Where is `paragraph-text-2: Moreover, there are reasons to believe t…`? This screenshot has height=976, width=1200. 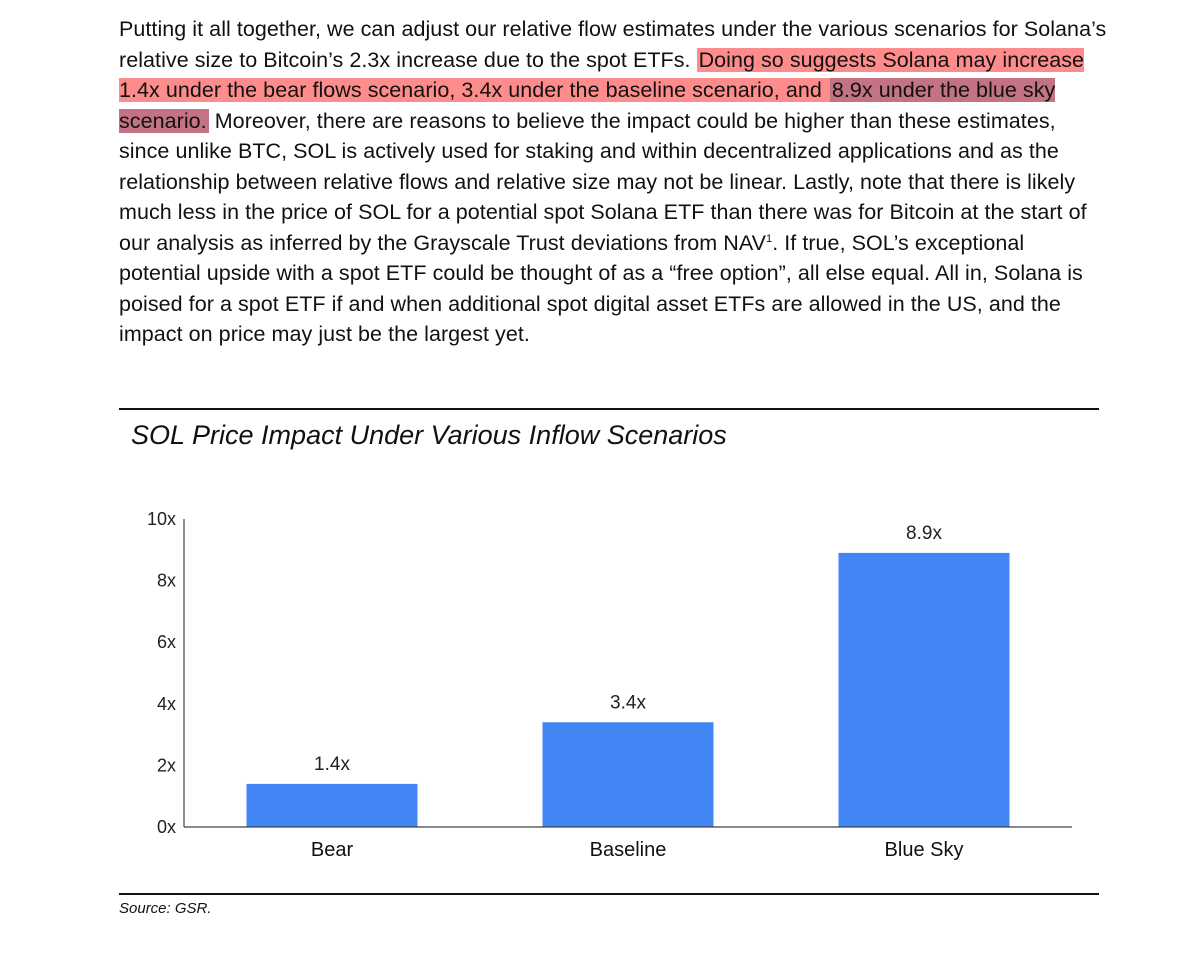
paragraph-text-2: Moreover, there are reasons to believe t… is located at coordinates (603, 181).